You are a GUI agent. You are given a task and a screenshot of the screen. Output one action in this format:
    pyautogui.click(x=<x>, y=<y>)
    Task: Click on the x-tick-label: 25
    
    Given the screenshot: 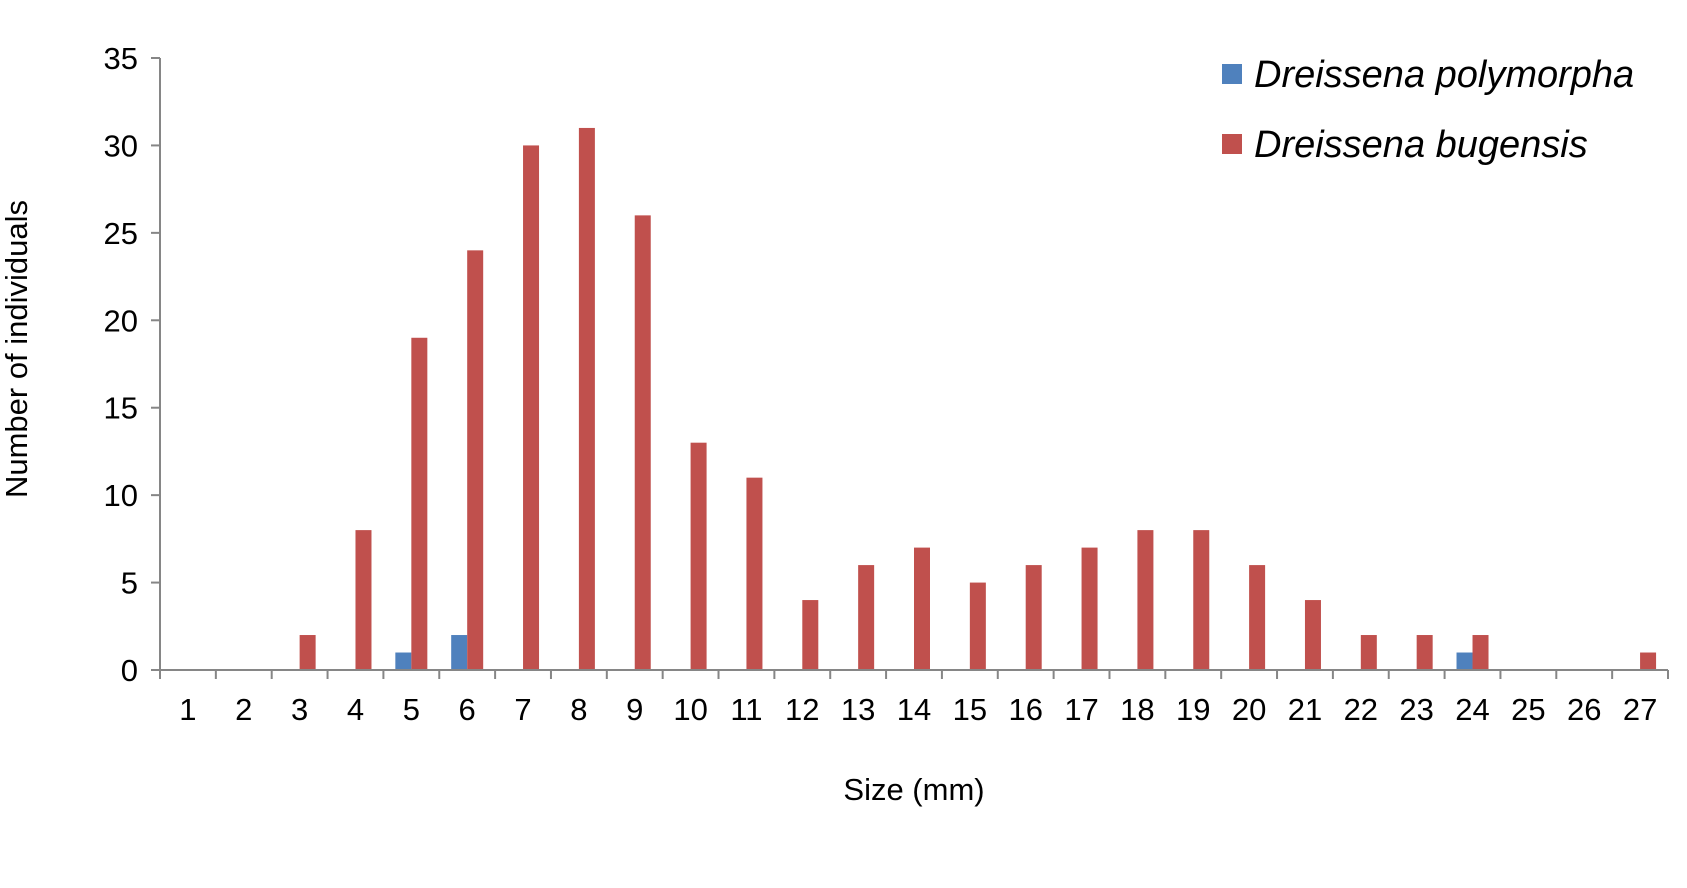 What is the action you would take?
    pyautogui.click(x=1528, y=709)
    